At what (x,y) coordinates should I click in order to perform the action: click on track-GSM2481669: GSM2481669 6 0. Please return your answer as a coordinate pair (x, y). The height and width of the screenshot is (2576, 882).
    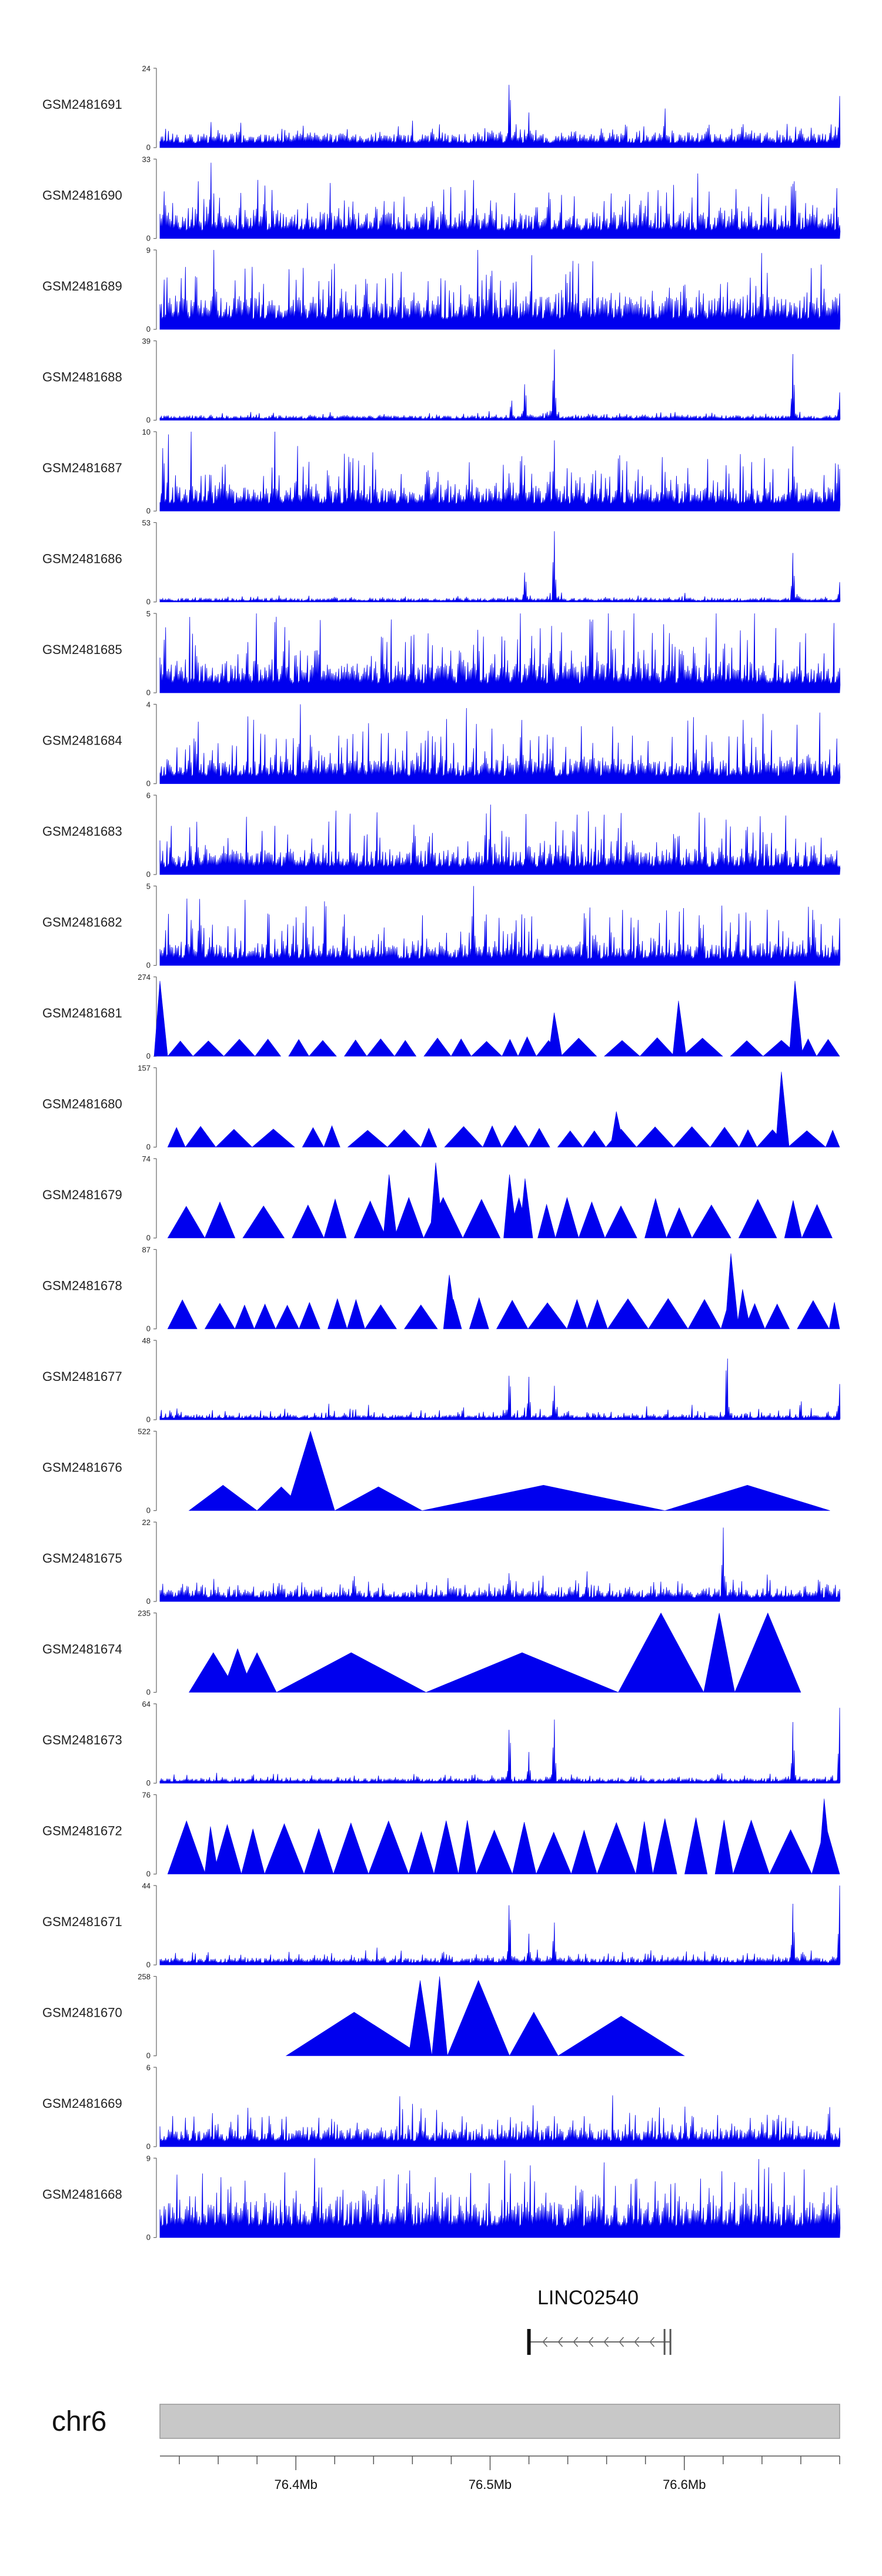
    Looking at the image, I should click on (441, 2107).